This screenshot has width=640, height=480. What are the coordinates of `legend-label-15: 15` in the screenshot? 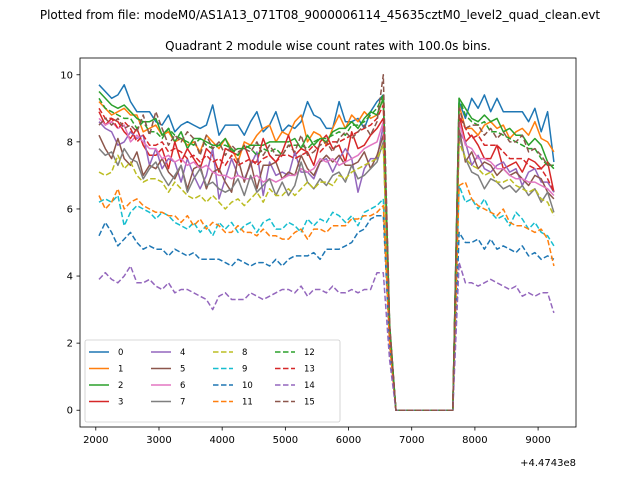 It's located at (309, 403).